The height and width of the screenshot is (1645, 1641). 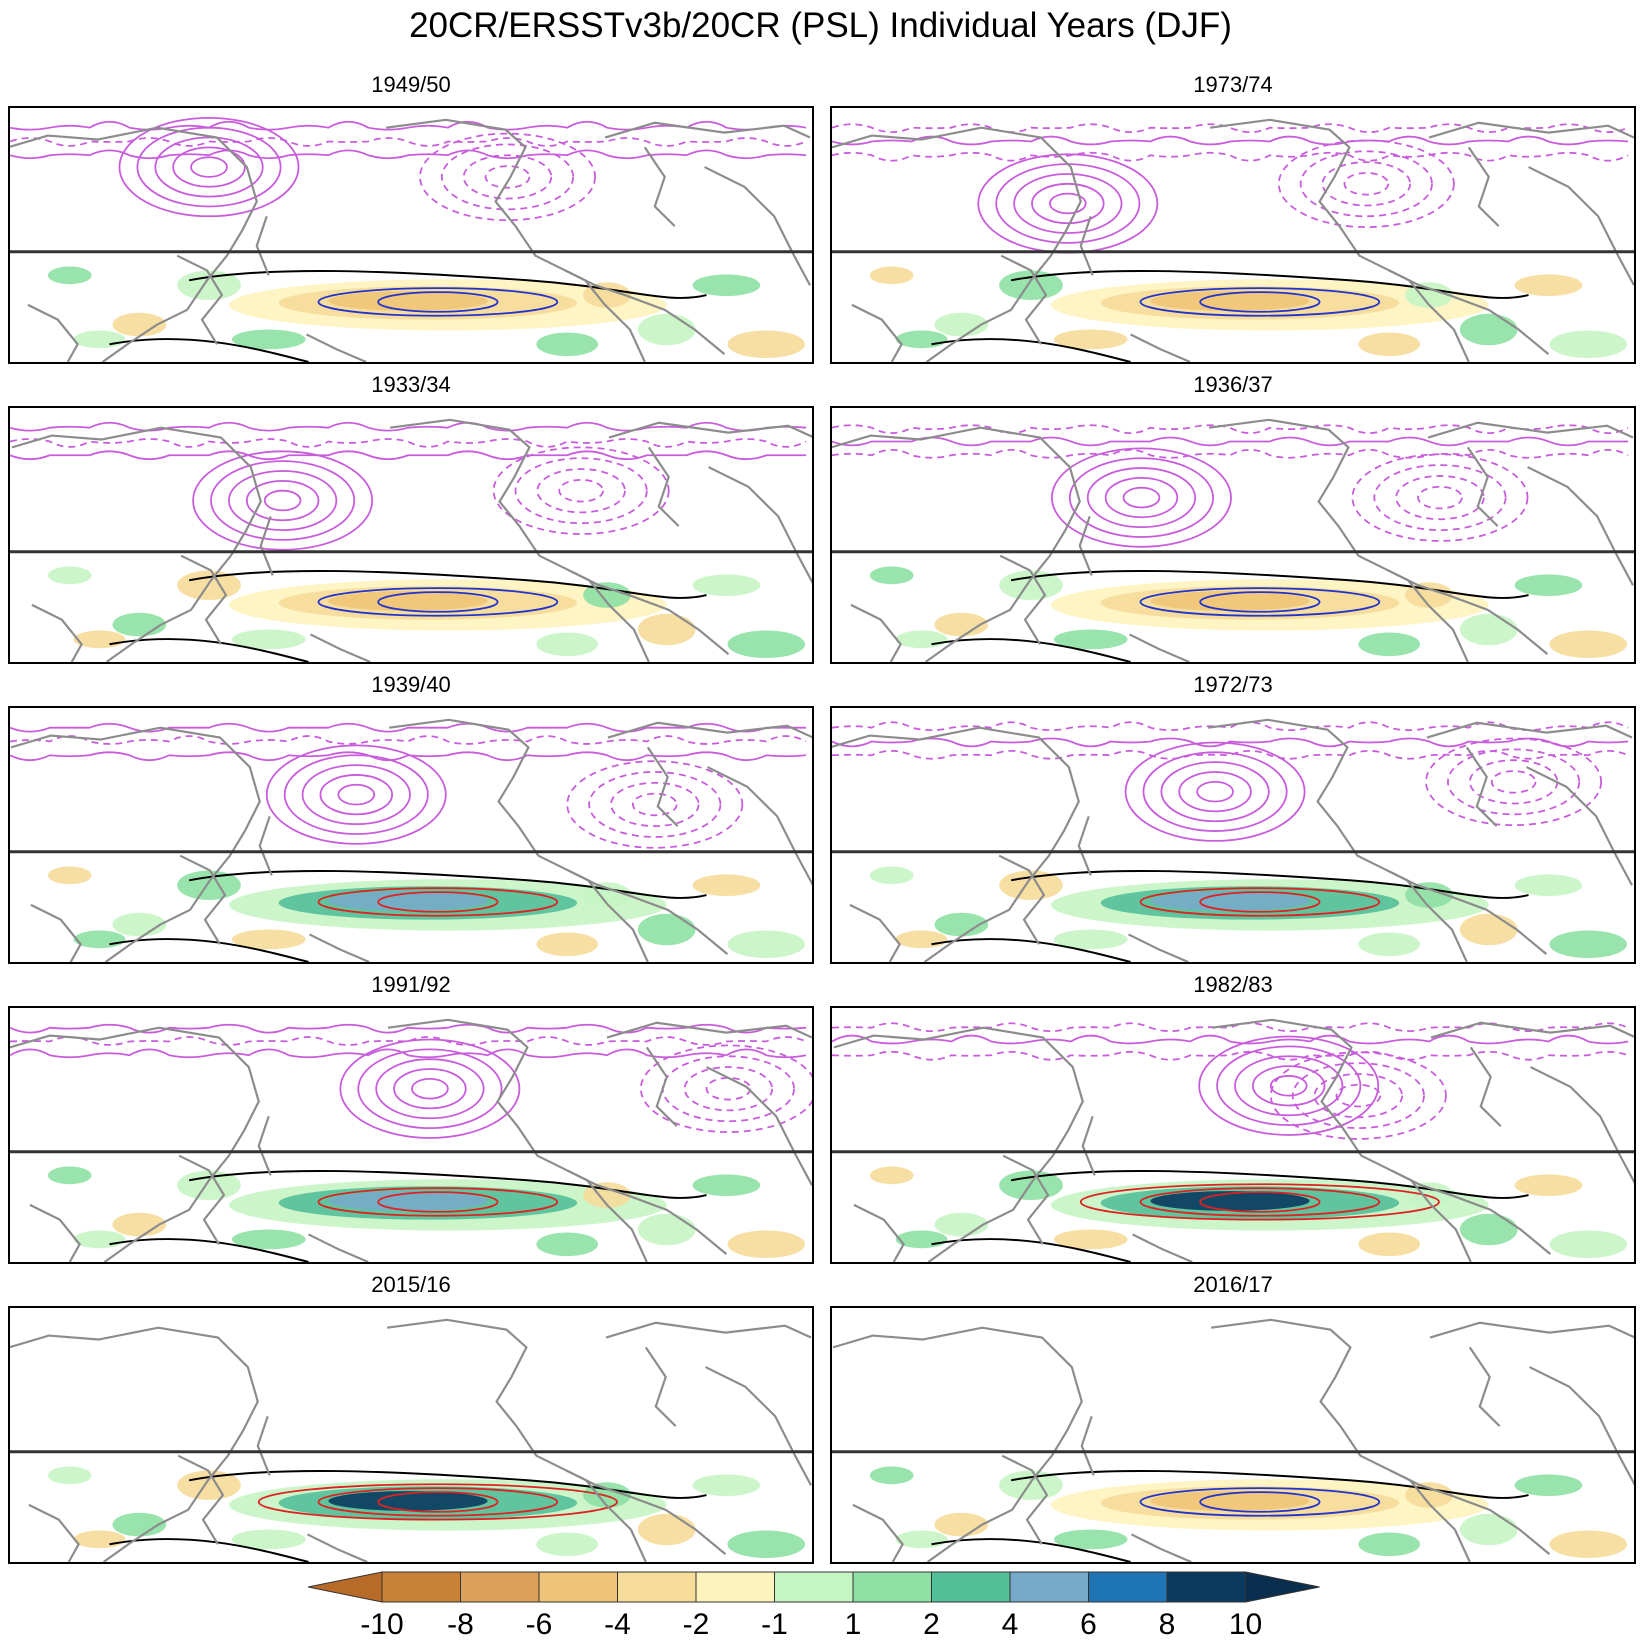 What do you see at coordinates (460, 1624) in the screenshot?
I see `colorbar-tick-label: -8` at bounding box center [460, 1624].